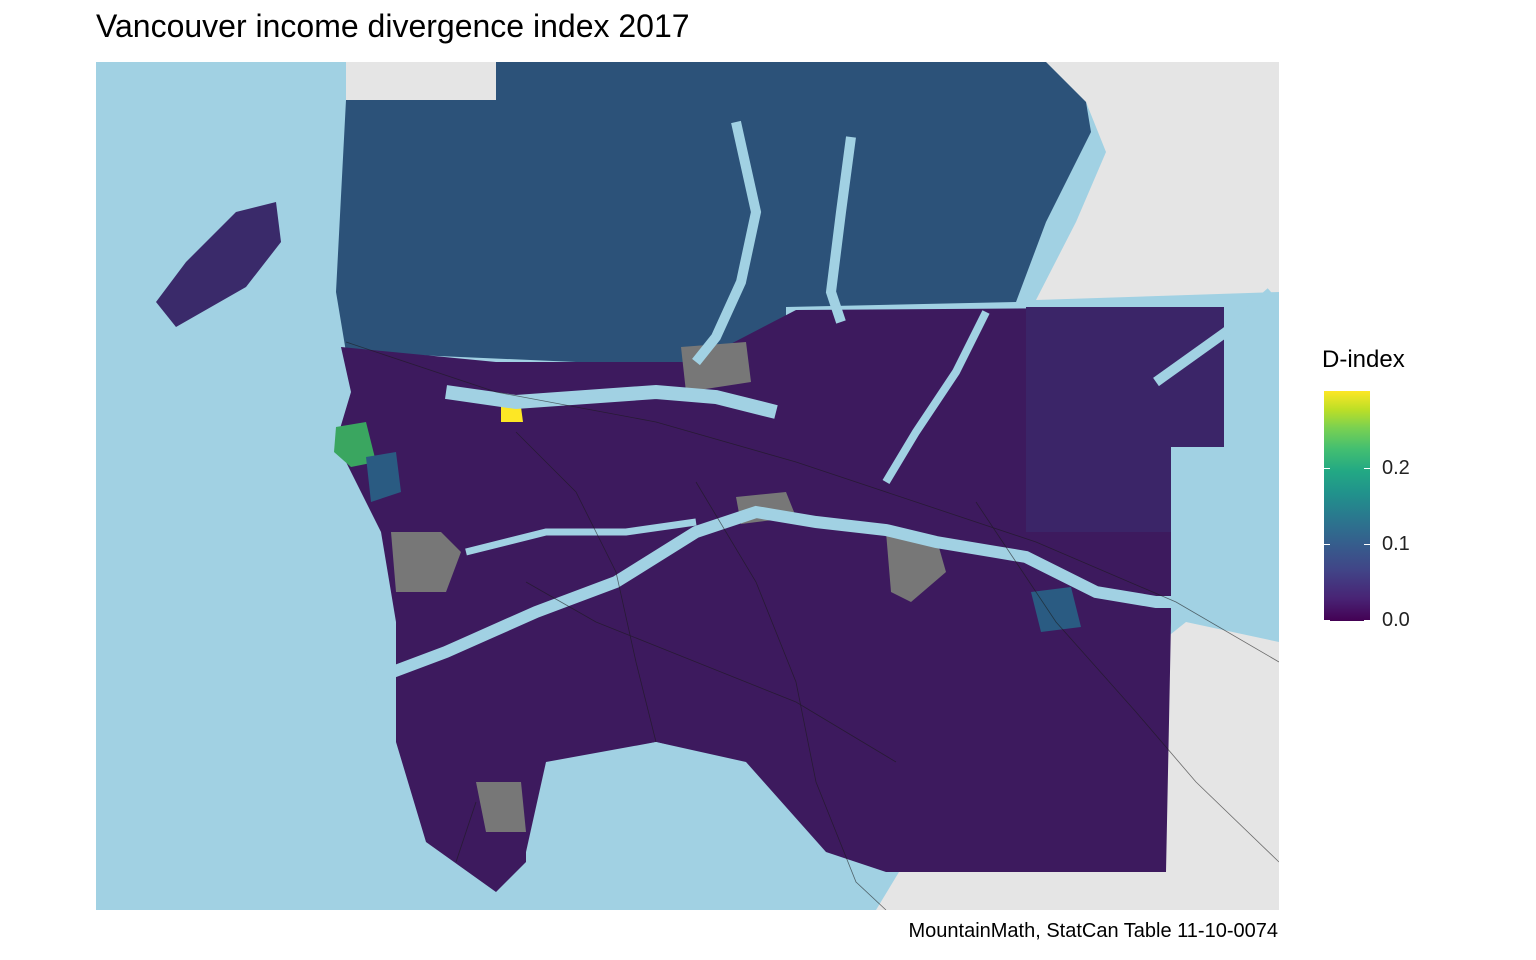 The width and height of the screenshot is (1536, 960). I want to click on chart-title: Vancouver income divergence index 2017, so click(393, 26).